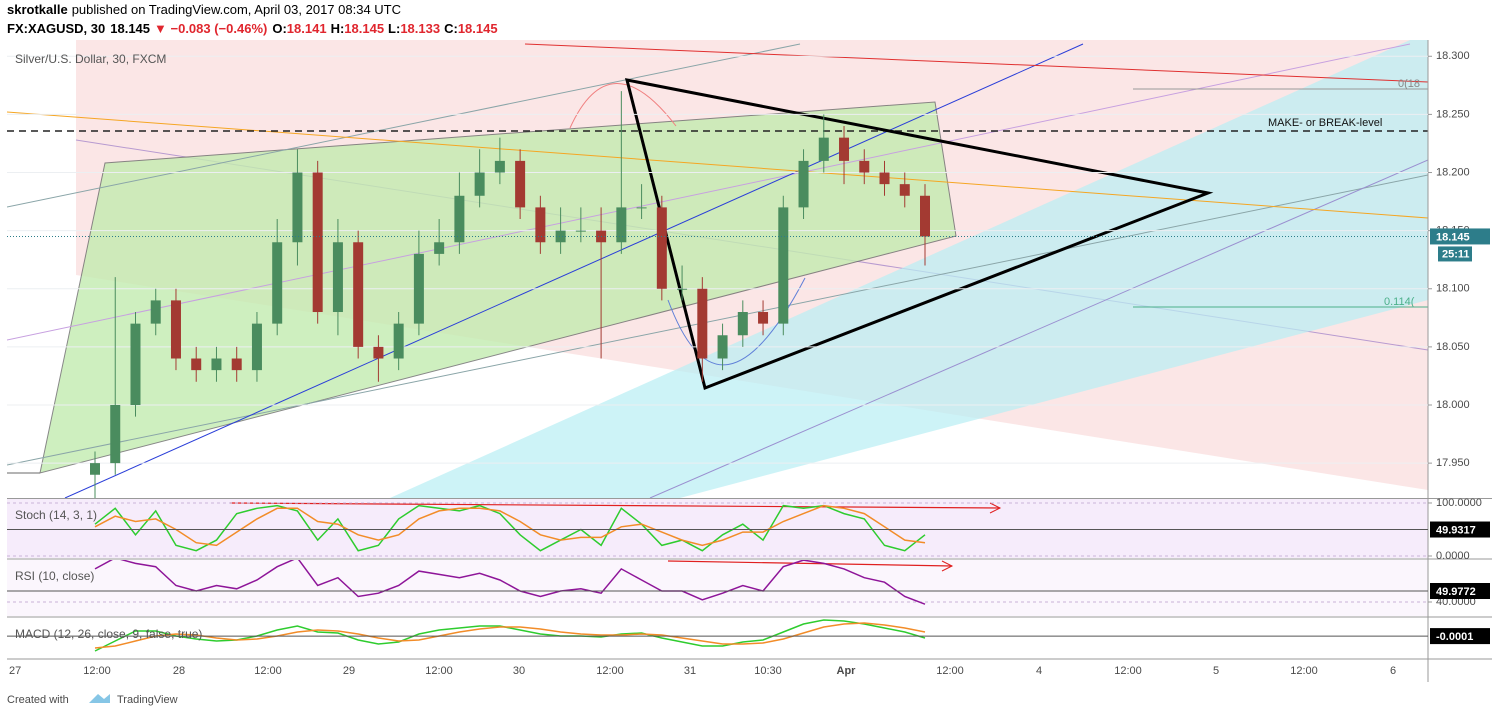 This screenshot has width=1492, height=717. What do you see at coordinates (717, 588) in the screenshot?
I see `rsi-band` at bounding box center [717, 588].